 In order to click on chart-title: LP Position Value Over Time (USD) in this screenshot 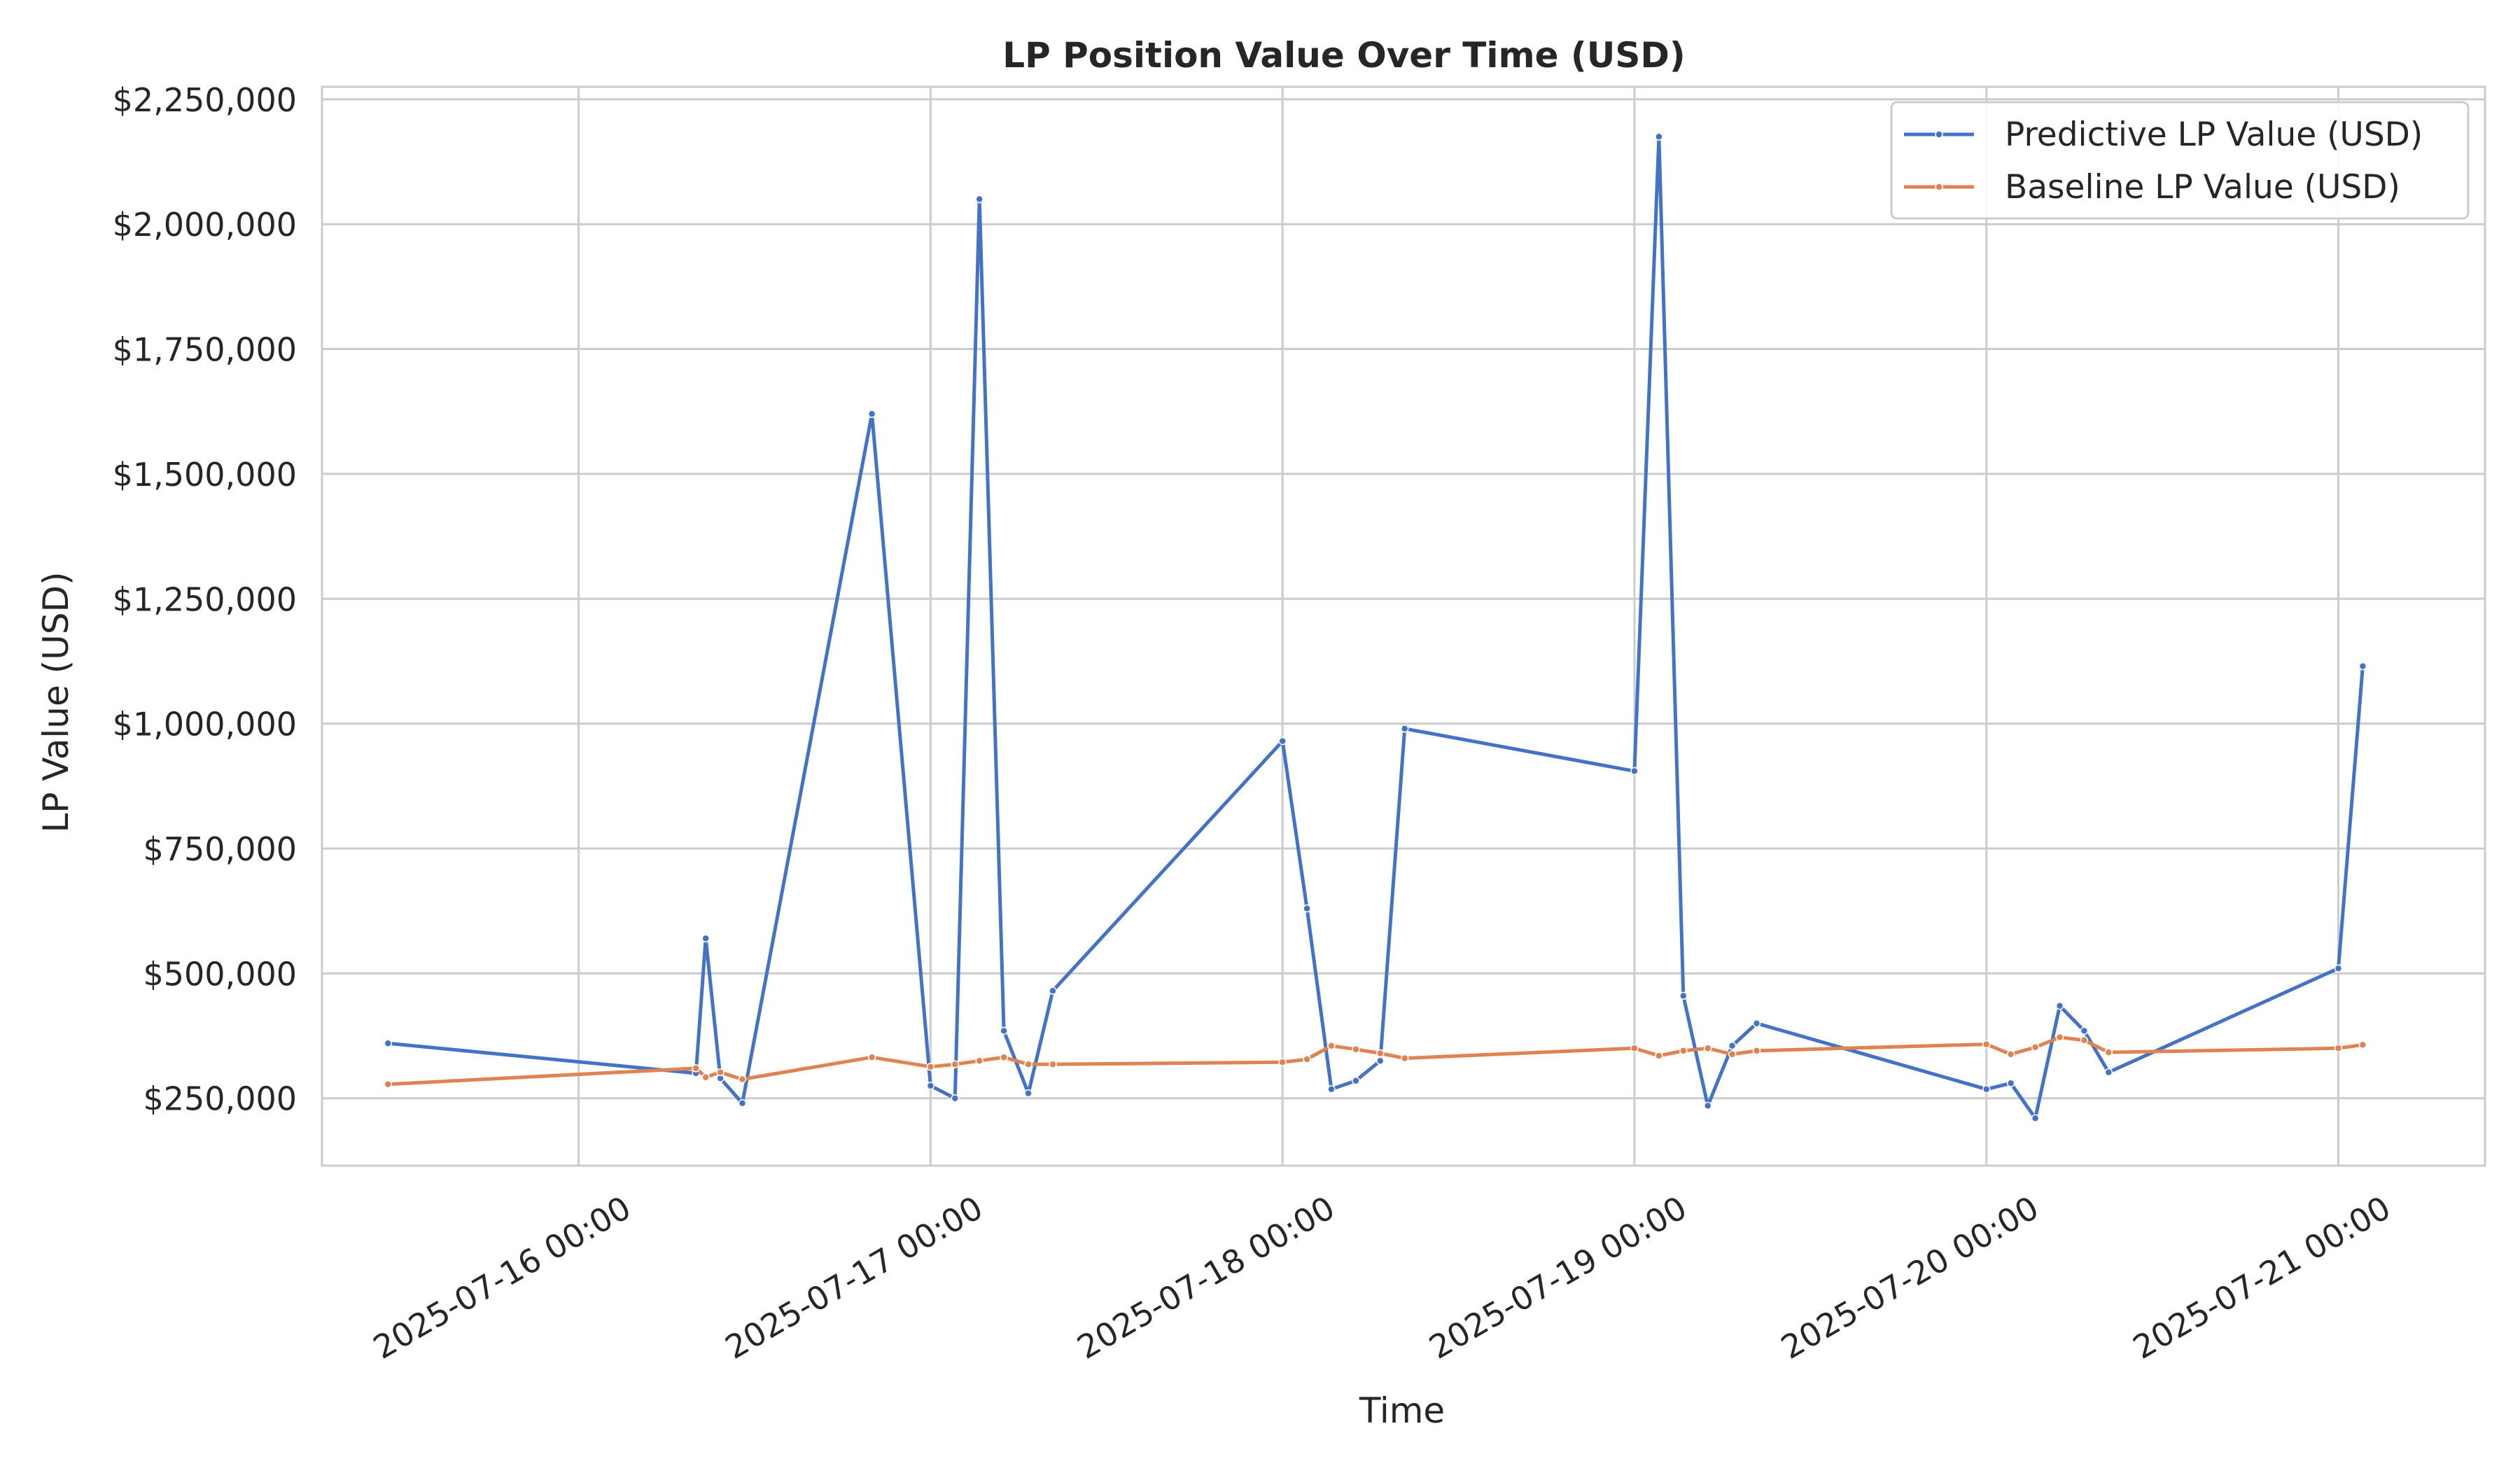, I will do `click(1344, 55)`.